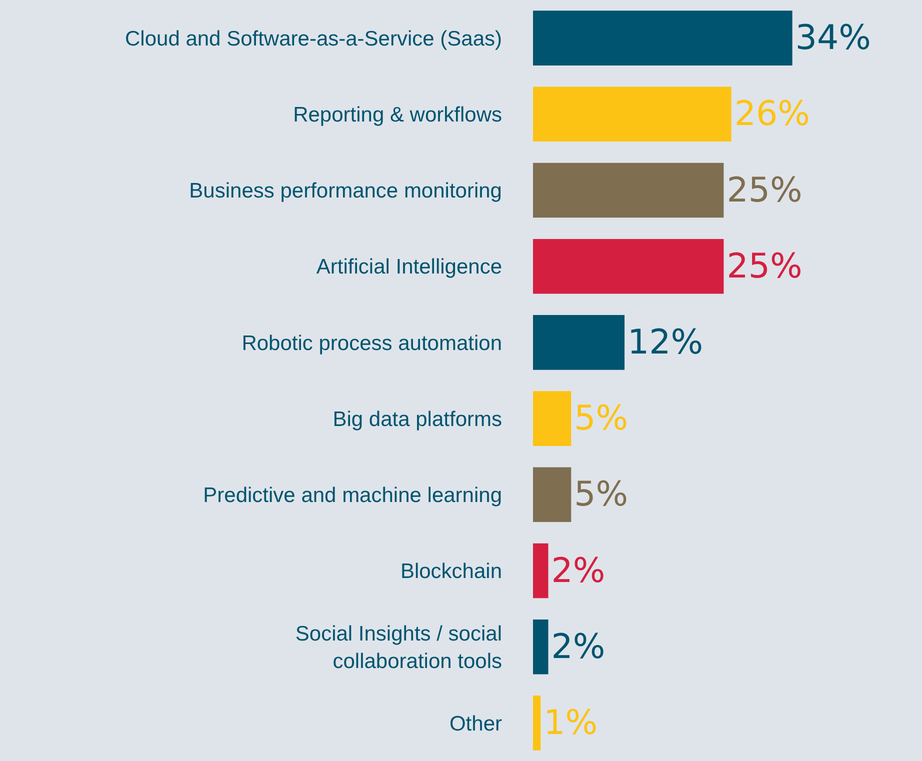 The width and height of the screenshot is (922, 761). What do you see at coordinates (475, 724) in the screenshot?
I see `y-tick-label: Other` at bounding box center [475, 724].